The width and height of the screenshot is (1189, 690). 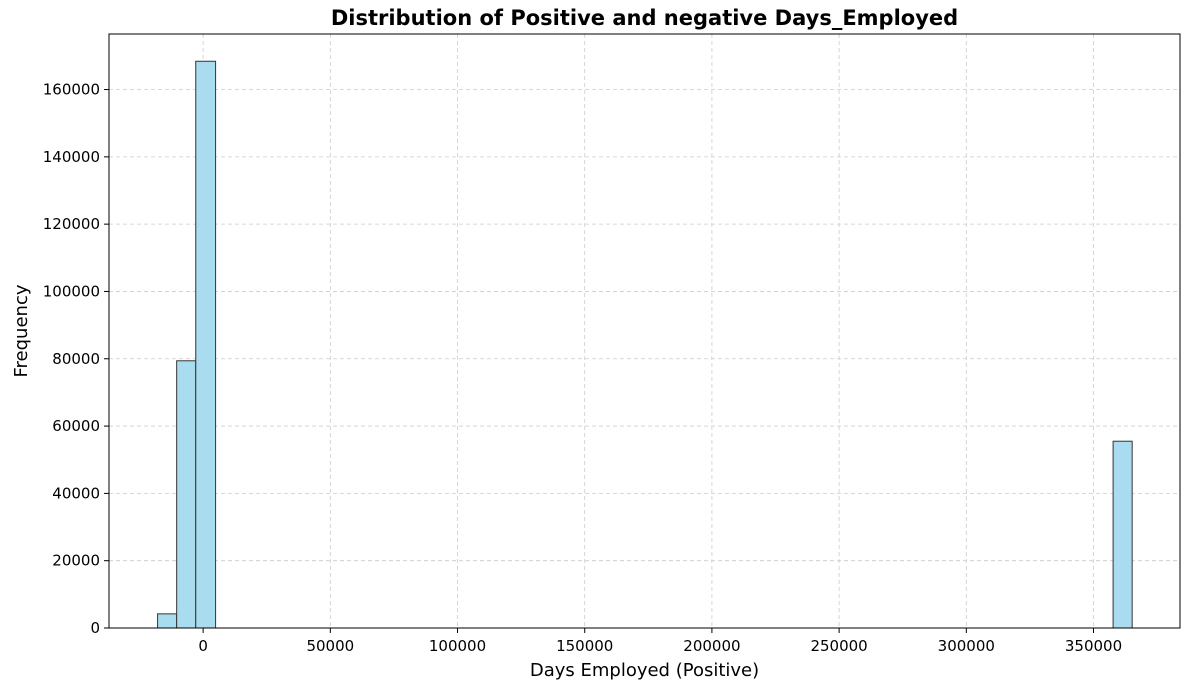 What do you see at coordinates (644, 670) in the screenshot?
I see `x-axis-label: Days Employed (Positive)` at bounding box center [644, 670].